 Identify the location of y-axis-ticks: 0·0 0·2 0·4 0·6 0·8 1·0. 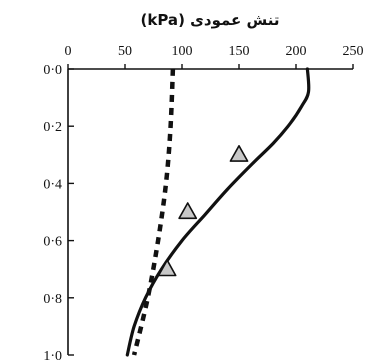
(58, 212).